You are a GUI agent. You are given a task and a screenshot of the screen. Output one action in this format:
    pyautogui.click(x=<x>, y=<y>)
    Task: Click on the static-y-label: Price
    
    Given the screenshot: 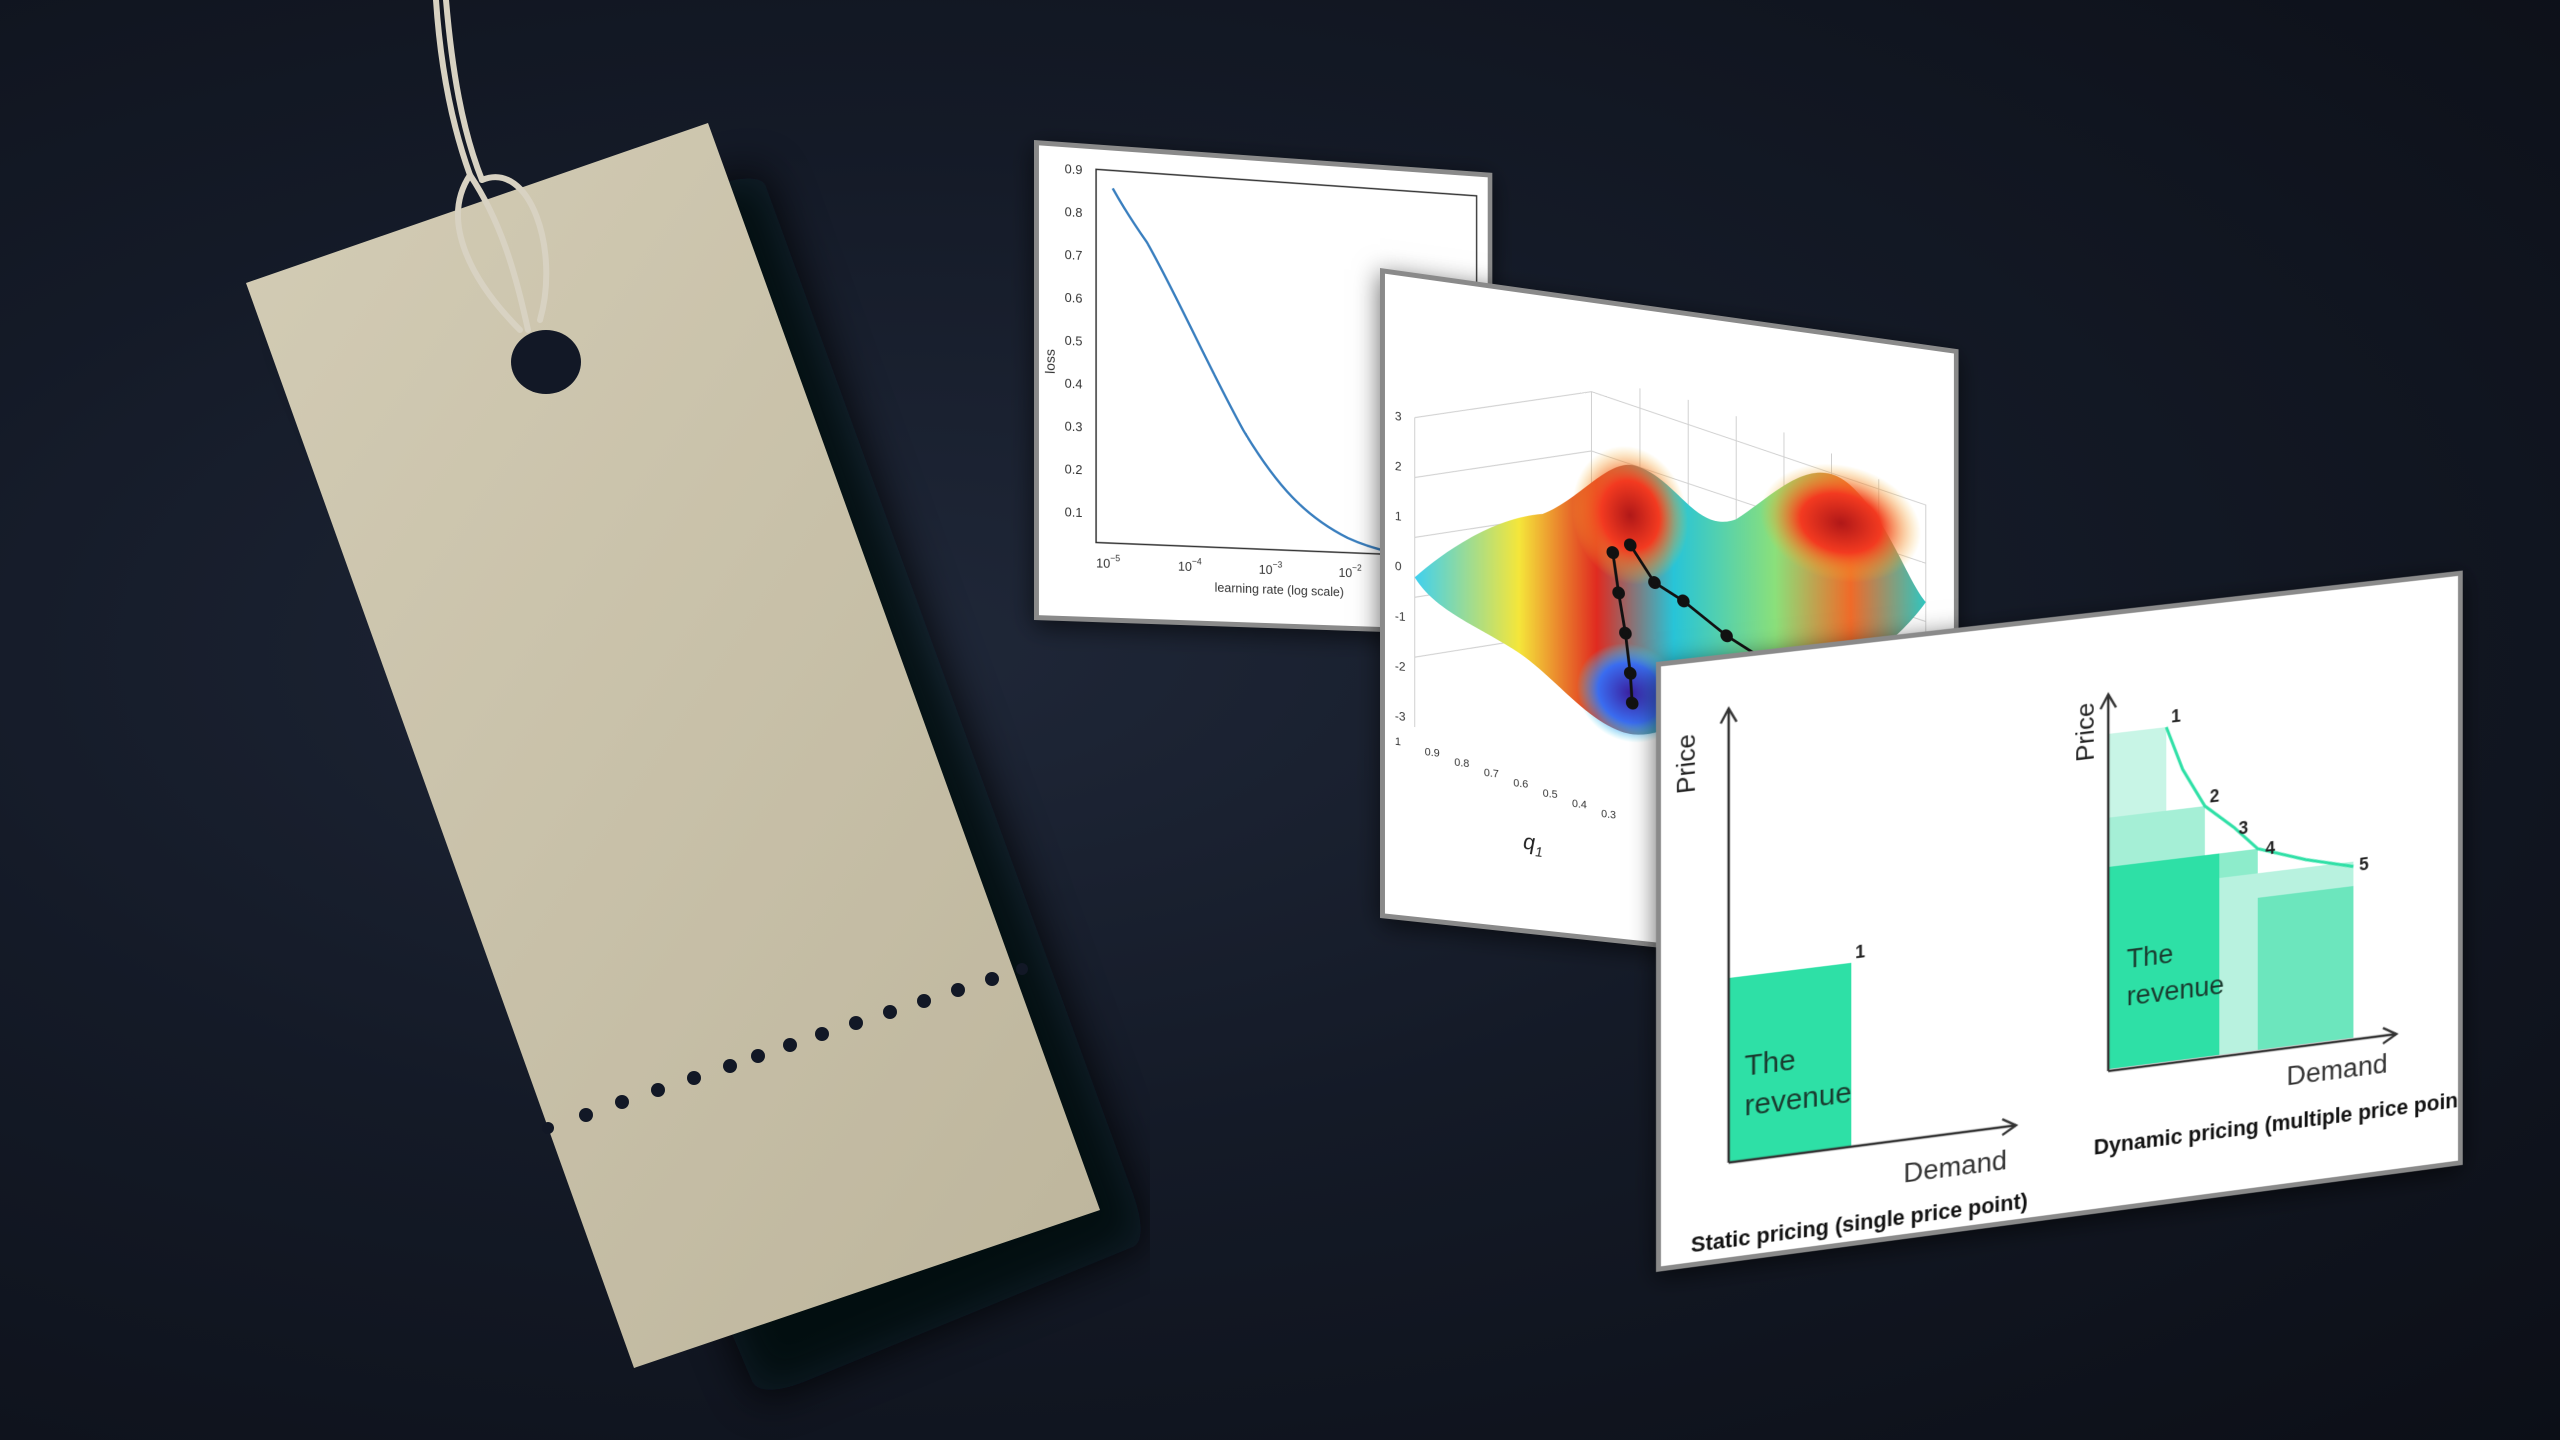 What is the action you would take?
    pyautogui.click(x=1686, y=764)
    